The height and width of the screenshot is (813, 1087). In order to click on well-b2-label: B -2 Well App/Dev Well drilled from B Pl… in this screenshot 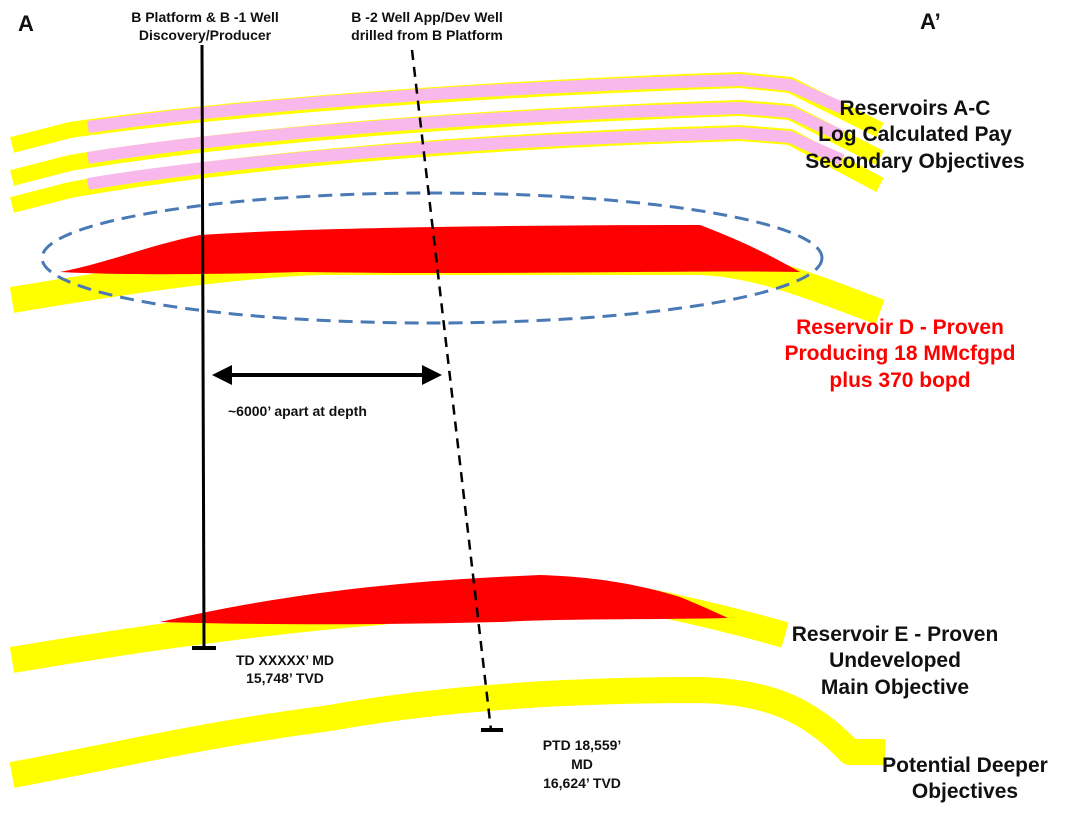, I will do `click(427, 26)`.